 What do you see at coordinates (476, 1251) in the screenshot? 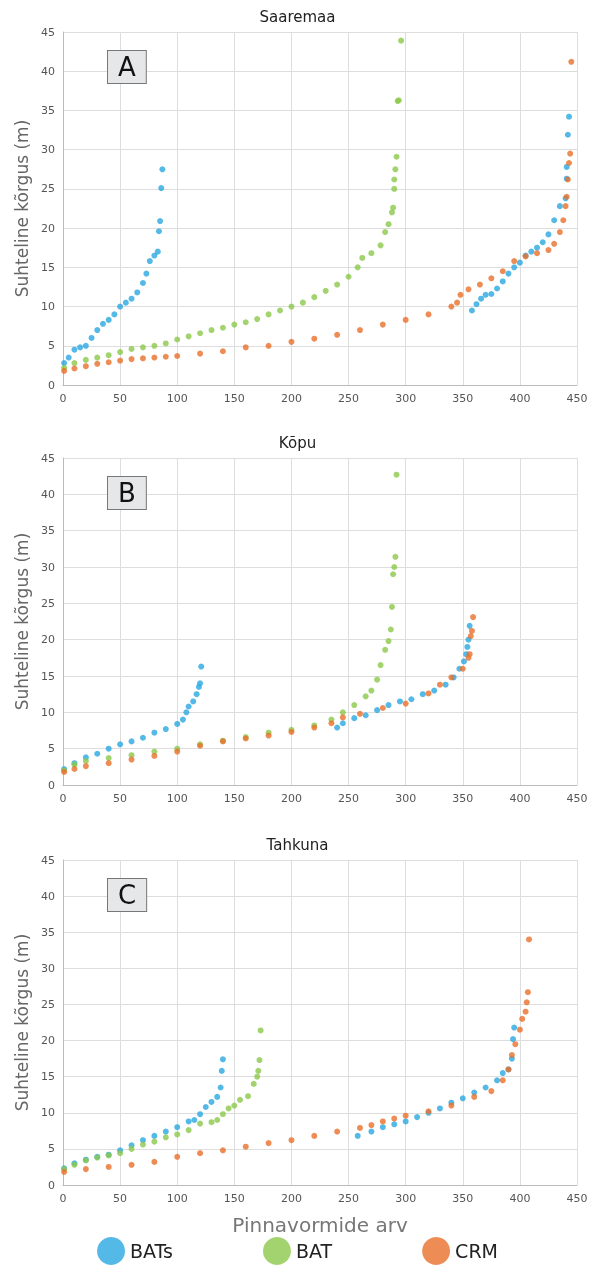
I see `legend-label: CRM` at bounding box center [476, 1251].